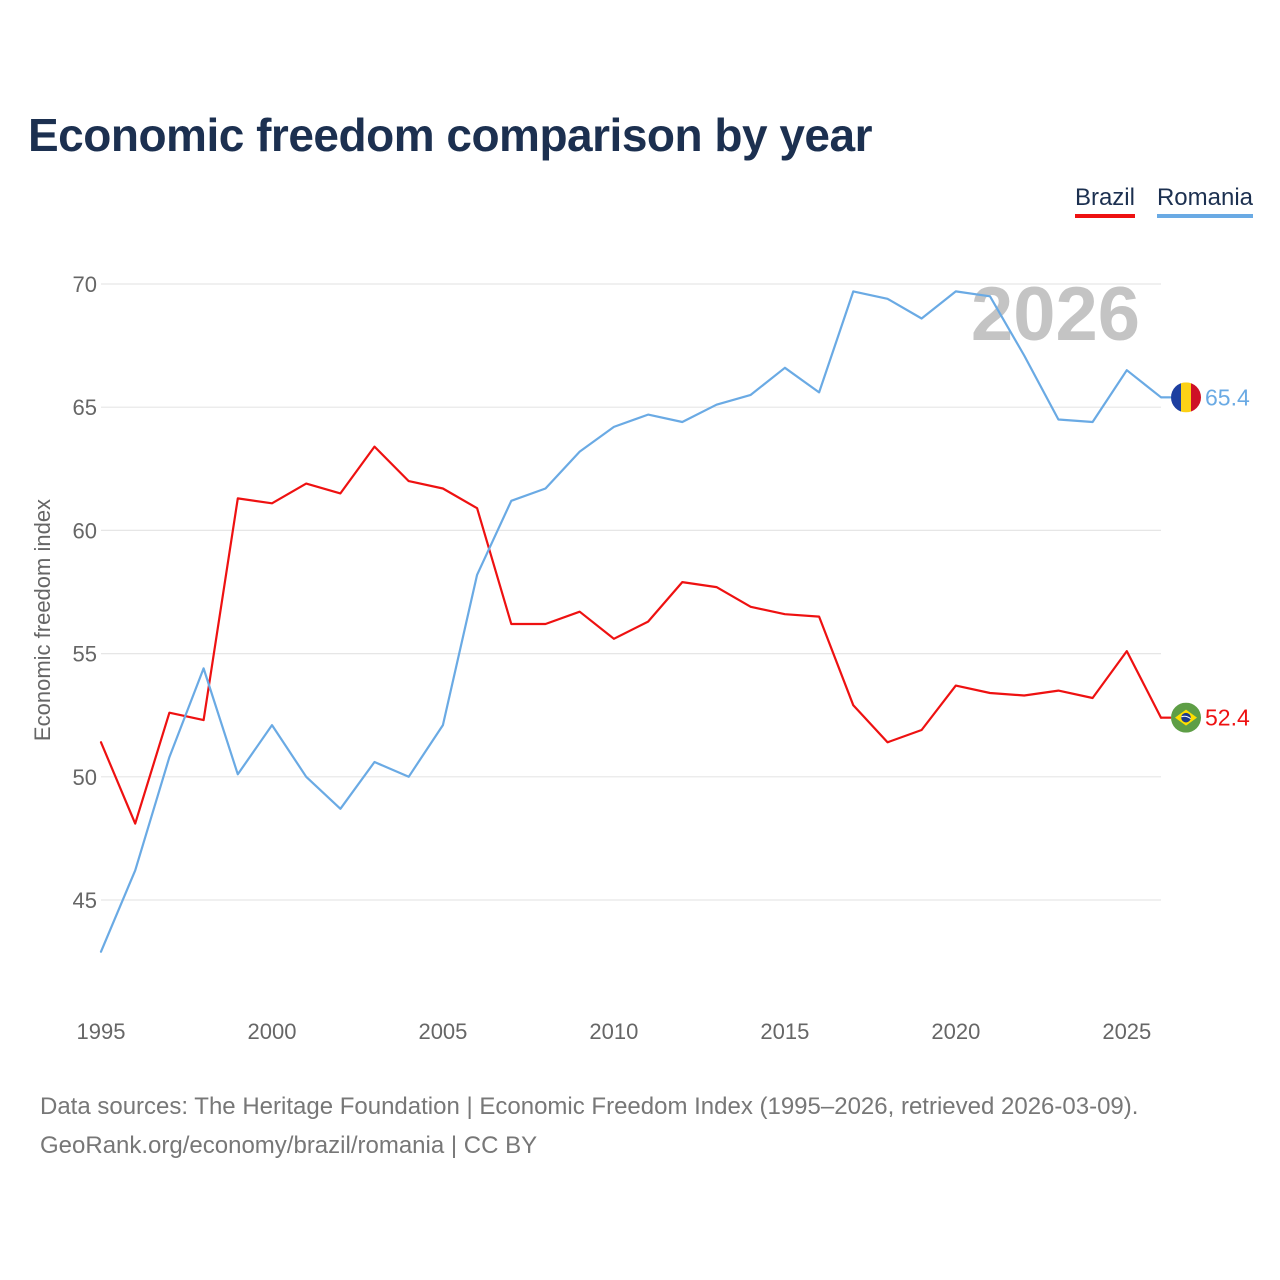  I want to click on y-tick-label: 65, so click(85, 407).